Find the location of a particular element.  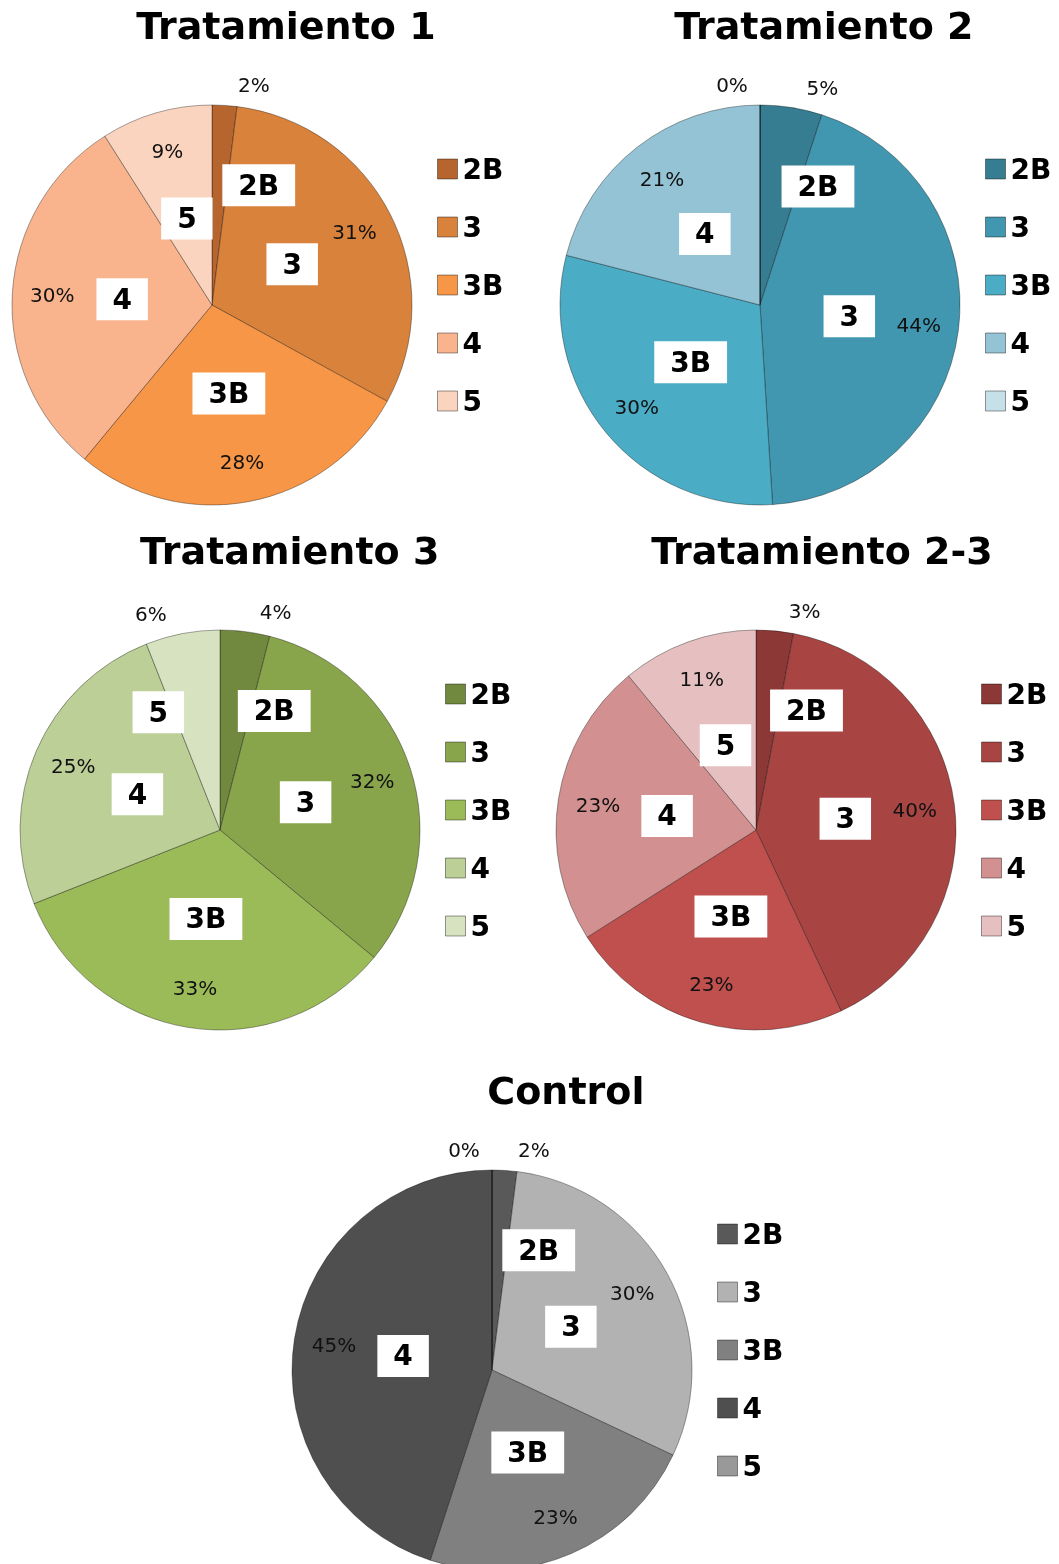

data-label: 11% is located at coordinates (702, 679).